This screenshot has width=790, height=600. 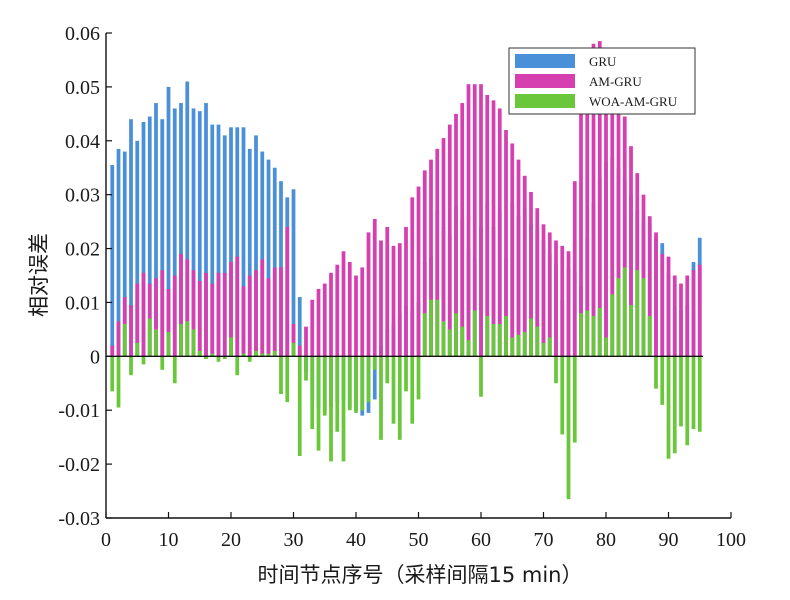 What do you see at coordinates (231, 540) in the screenshot?
I see `x-tick-label: 20` at bounding box center [231, 540].